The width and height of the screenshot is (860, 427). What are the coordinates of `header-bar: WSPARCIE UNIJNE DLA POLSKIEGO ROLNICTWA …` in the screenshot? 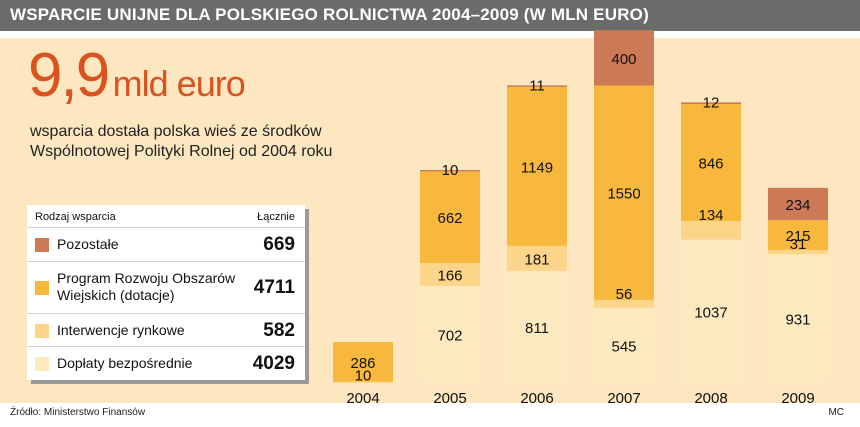 It's located at (430, 15).